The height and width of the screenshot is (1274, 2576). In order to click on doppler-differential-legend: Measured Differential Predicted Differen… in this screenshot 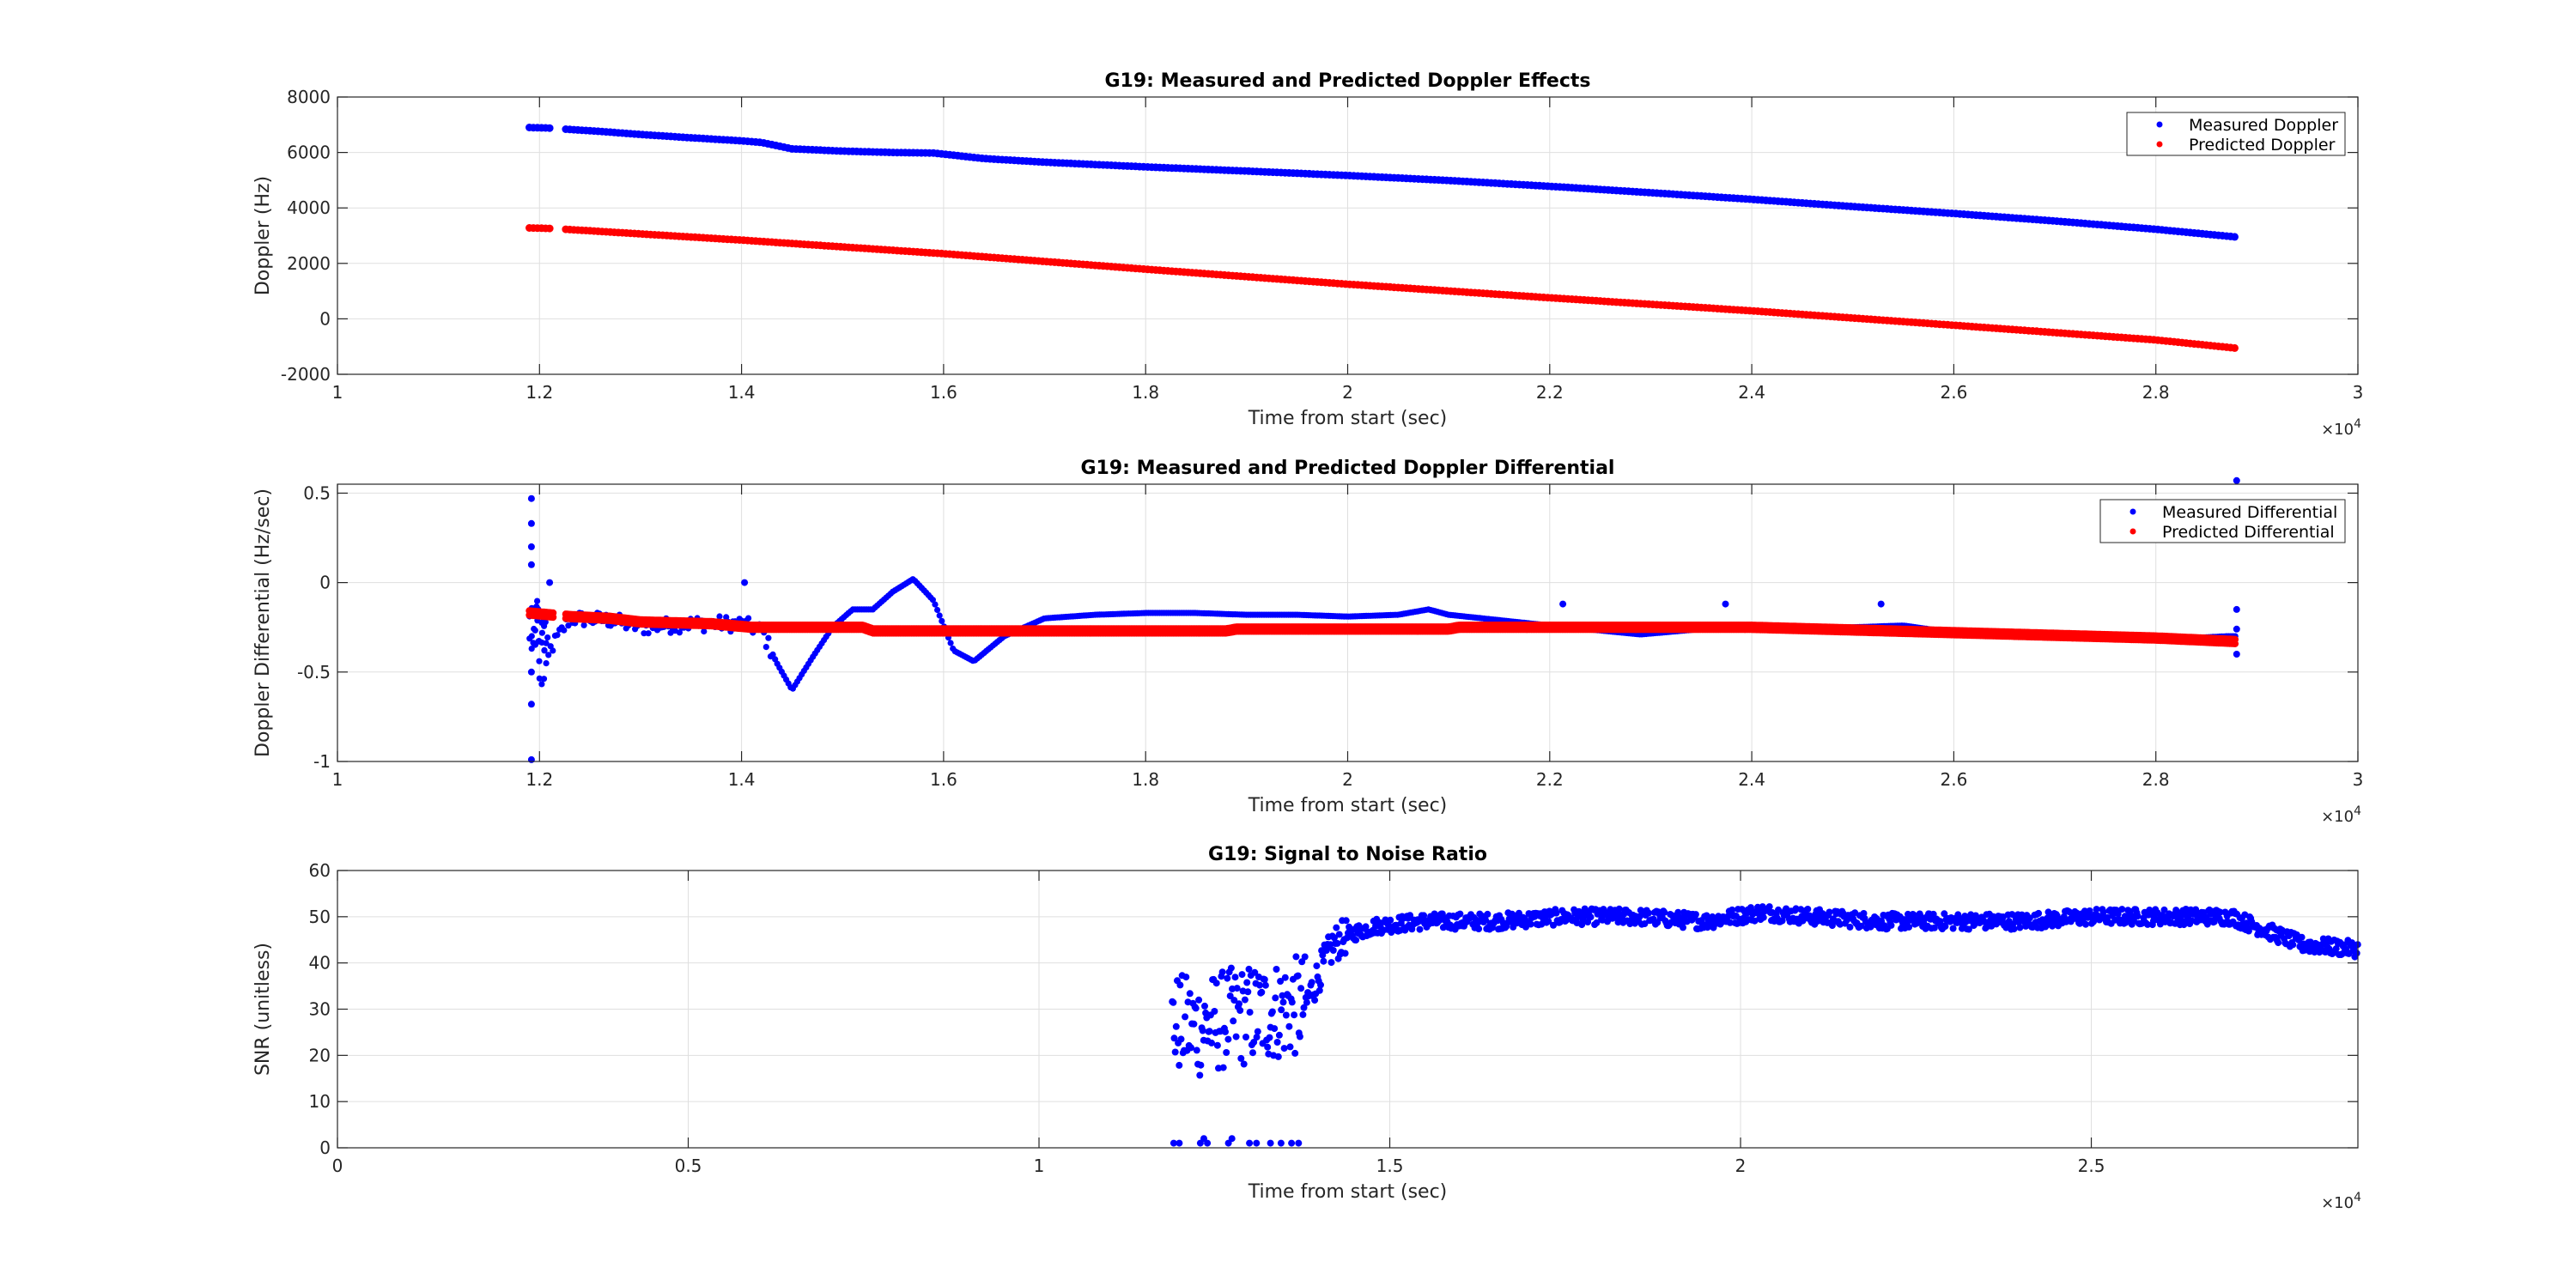, I will do `click(2222, 521)`.